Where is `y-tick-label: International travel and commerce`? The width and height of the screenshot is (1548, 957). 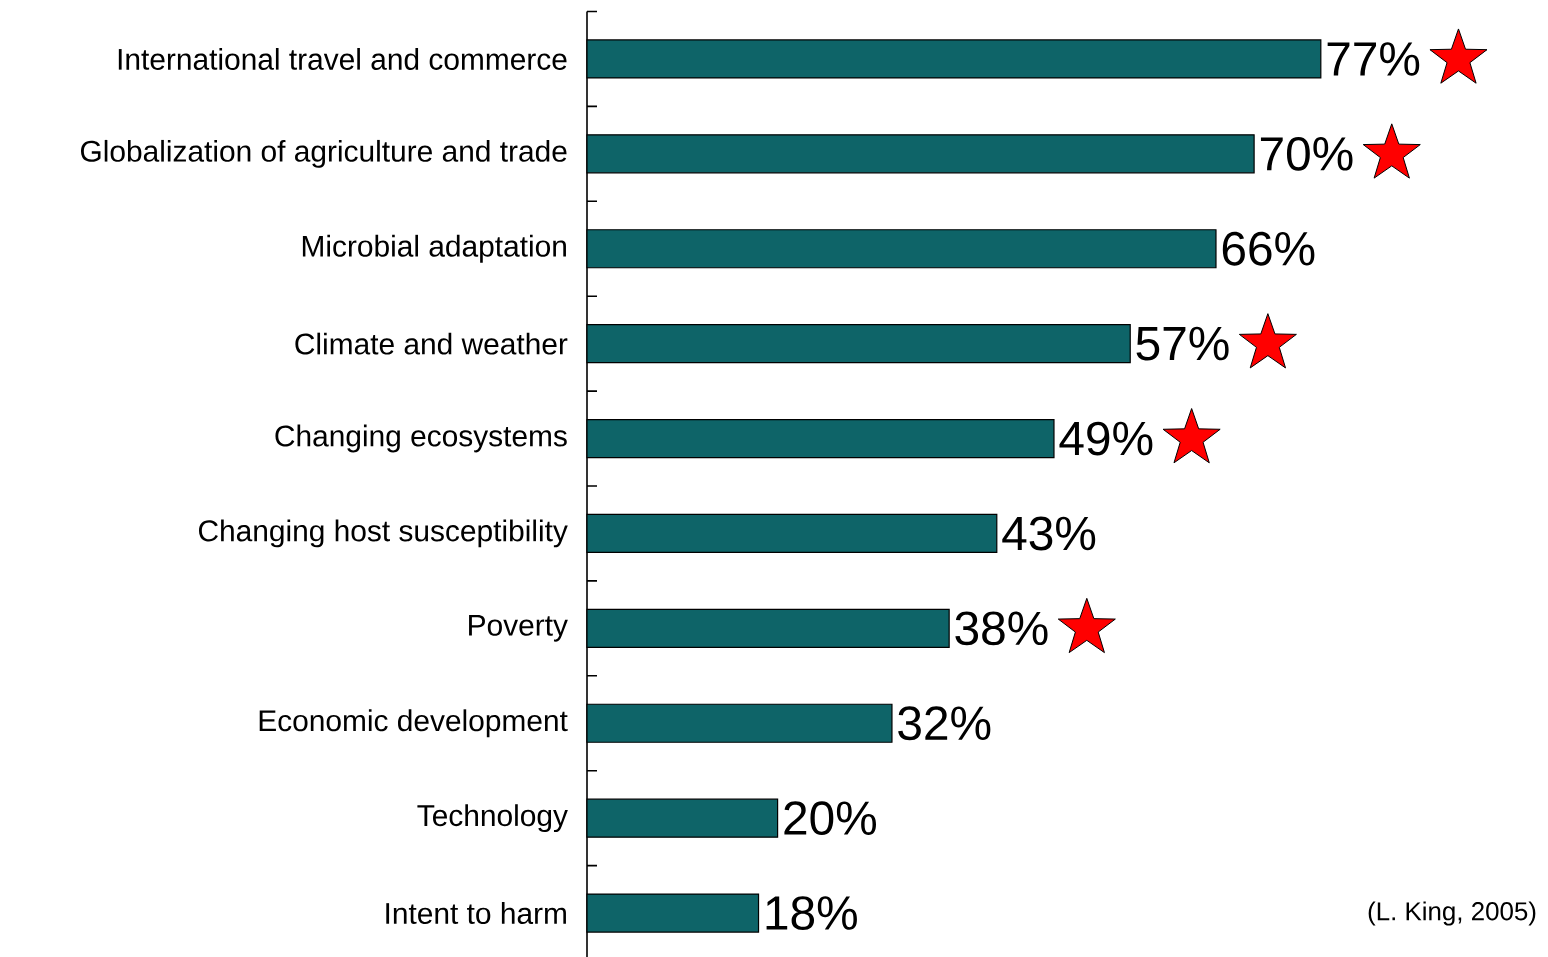 y-tick-label: International travel and commerce is located at coordinates (342, 58).